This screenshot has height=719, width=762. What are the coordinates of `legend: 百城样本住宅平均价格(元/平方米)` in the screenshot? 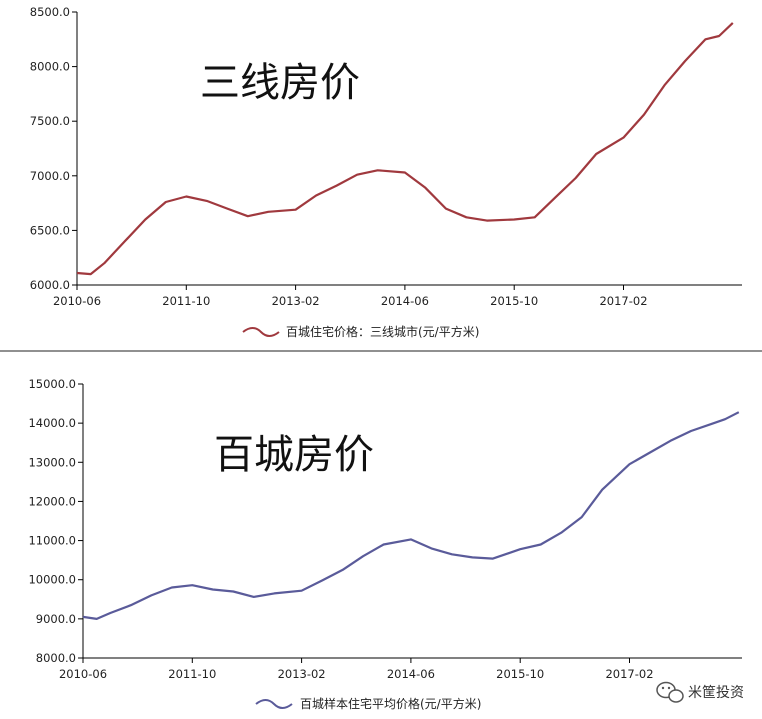 It's located at (368, 703).